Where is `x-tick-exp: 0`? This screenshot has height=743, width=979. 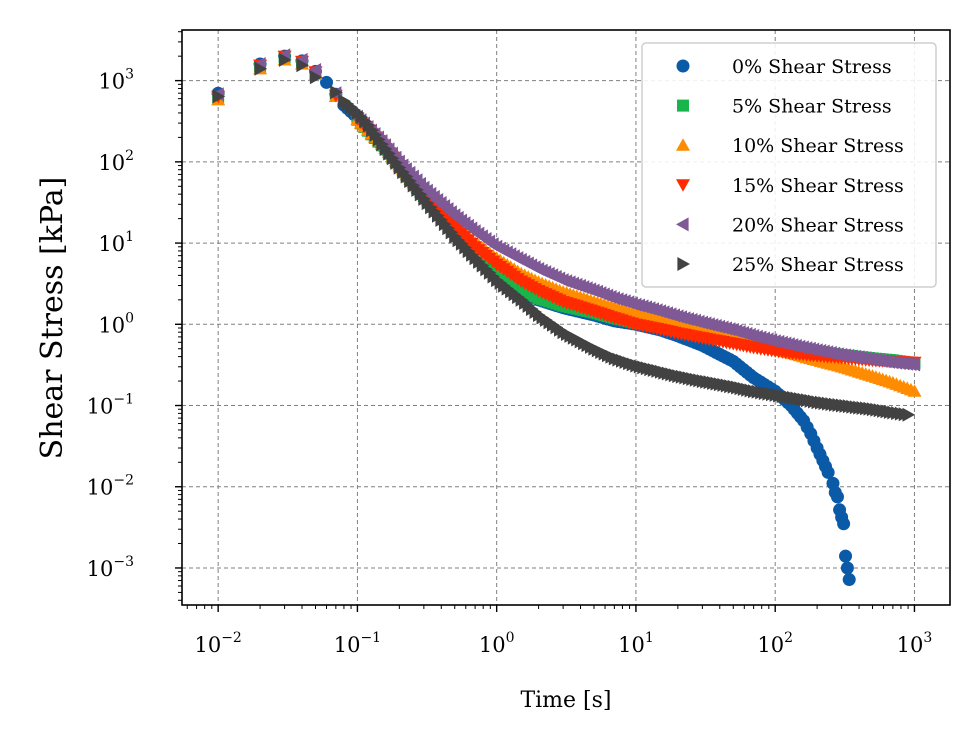
x-tick-exp: 0 is located at coordinates (510, 638).